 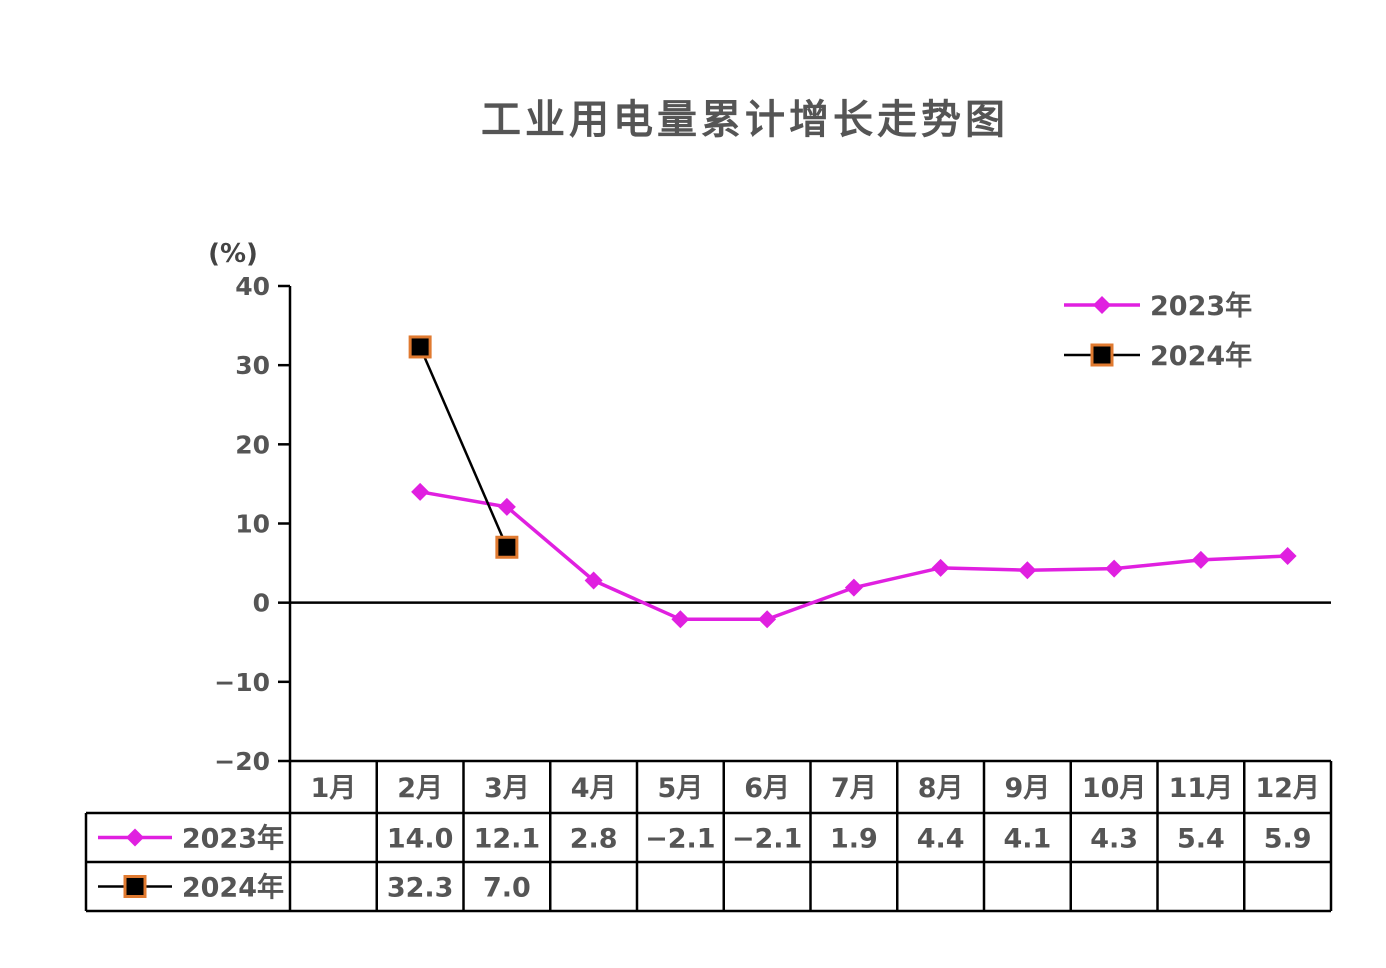 What do you see at coordinates (1114, 839) in the screenshot?
I see `data-label: 4.3` at bounding box center [1114, 839].